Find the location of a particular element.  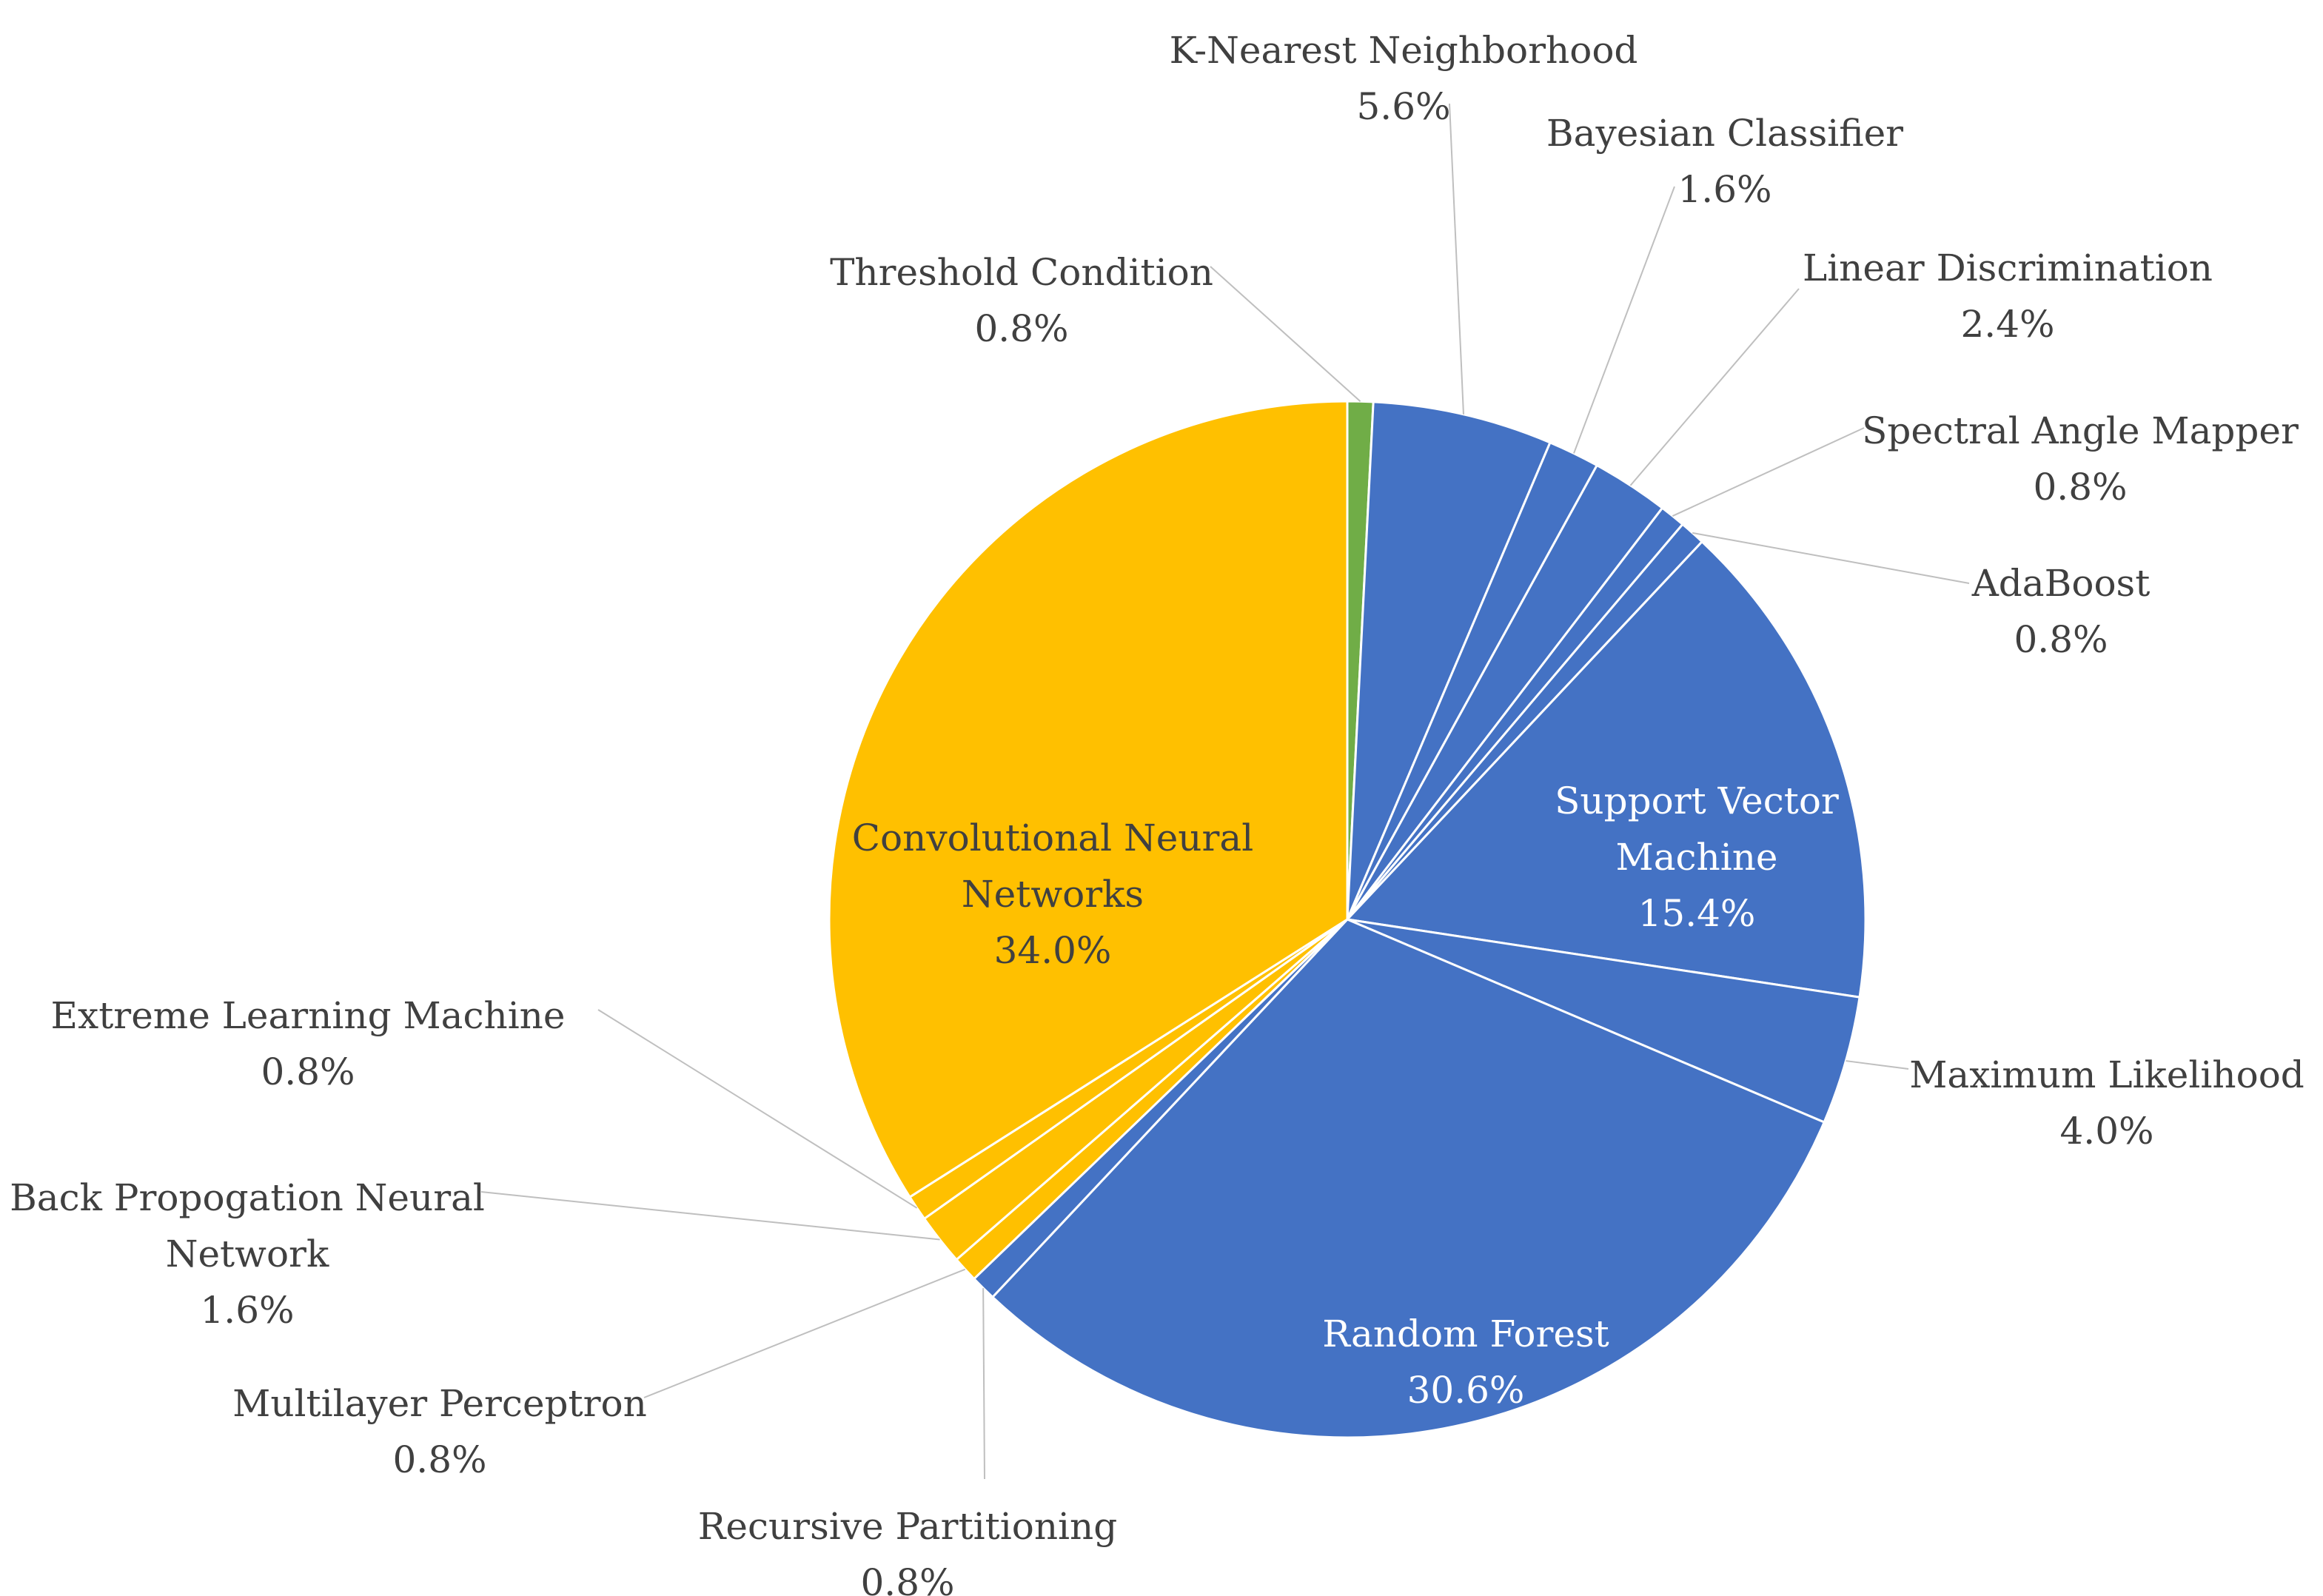

slice-label: Linear Discrimination 2.4% is located at coordinates (2008, 296).